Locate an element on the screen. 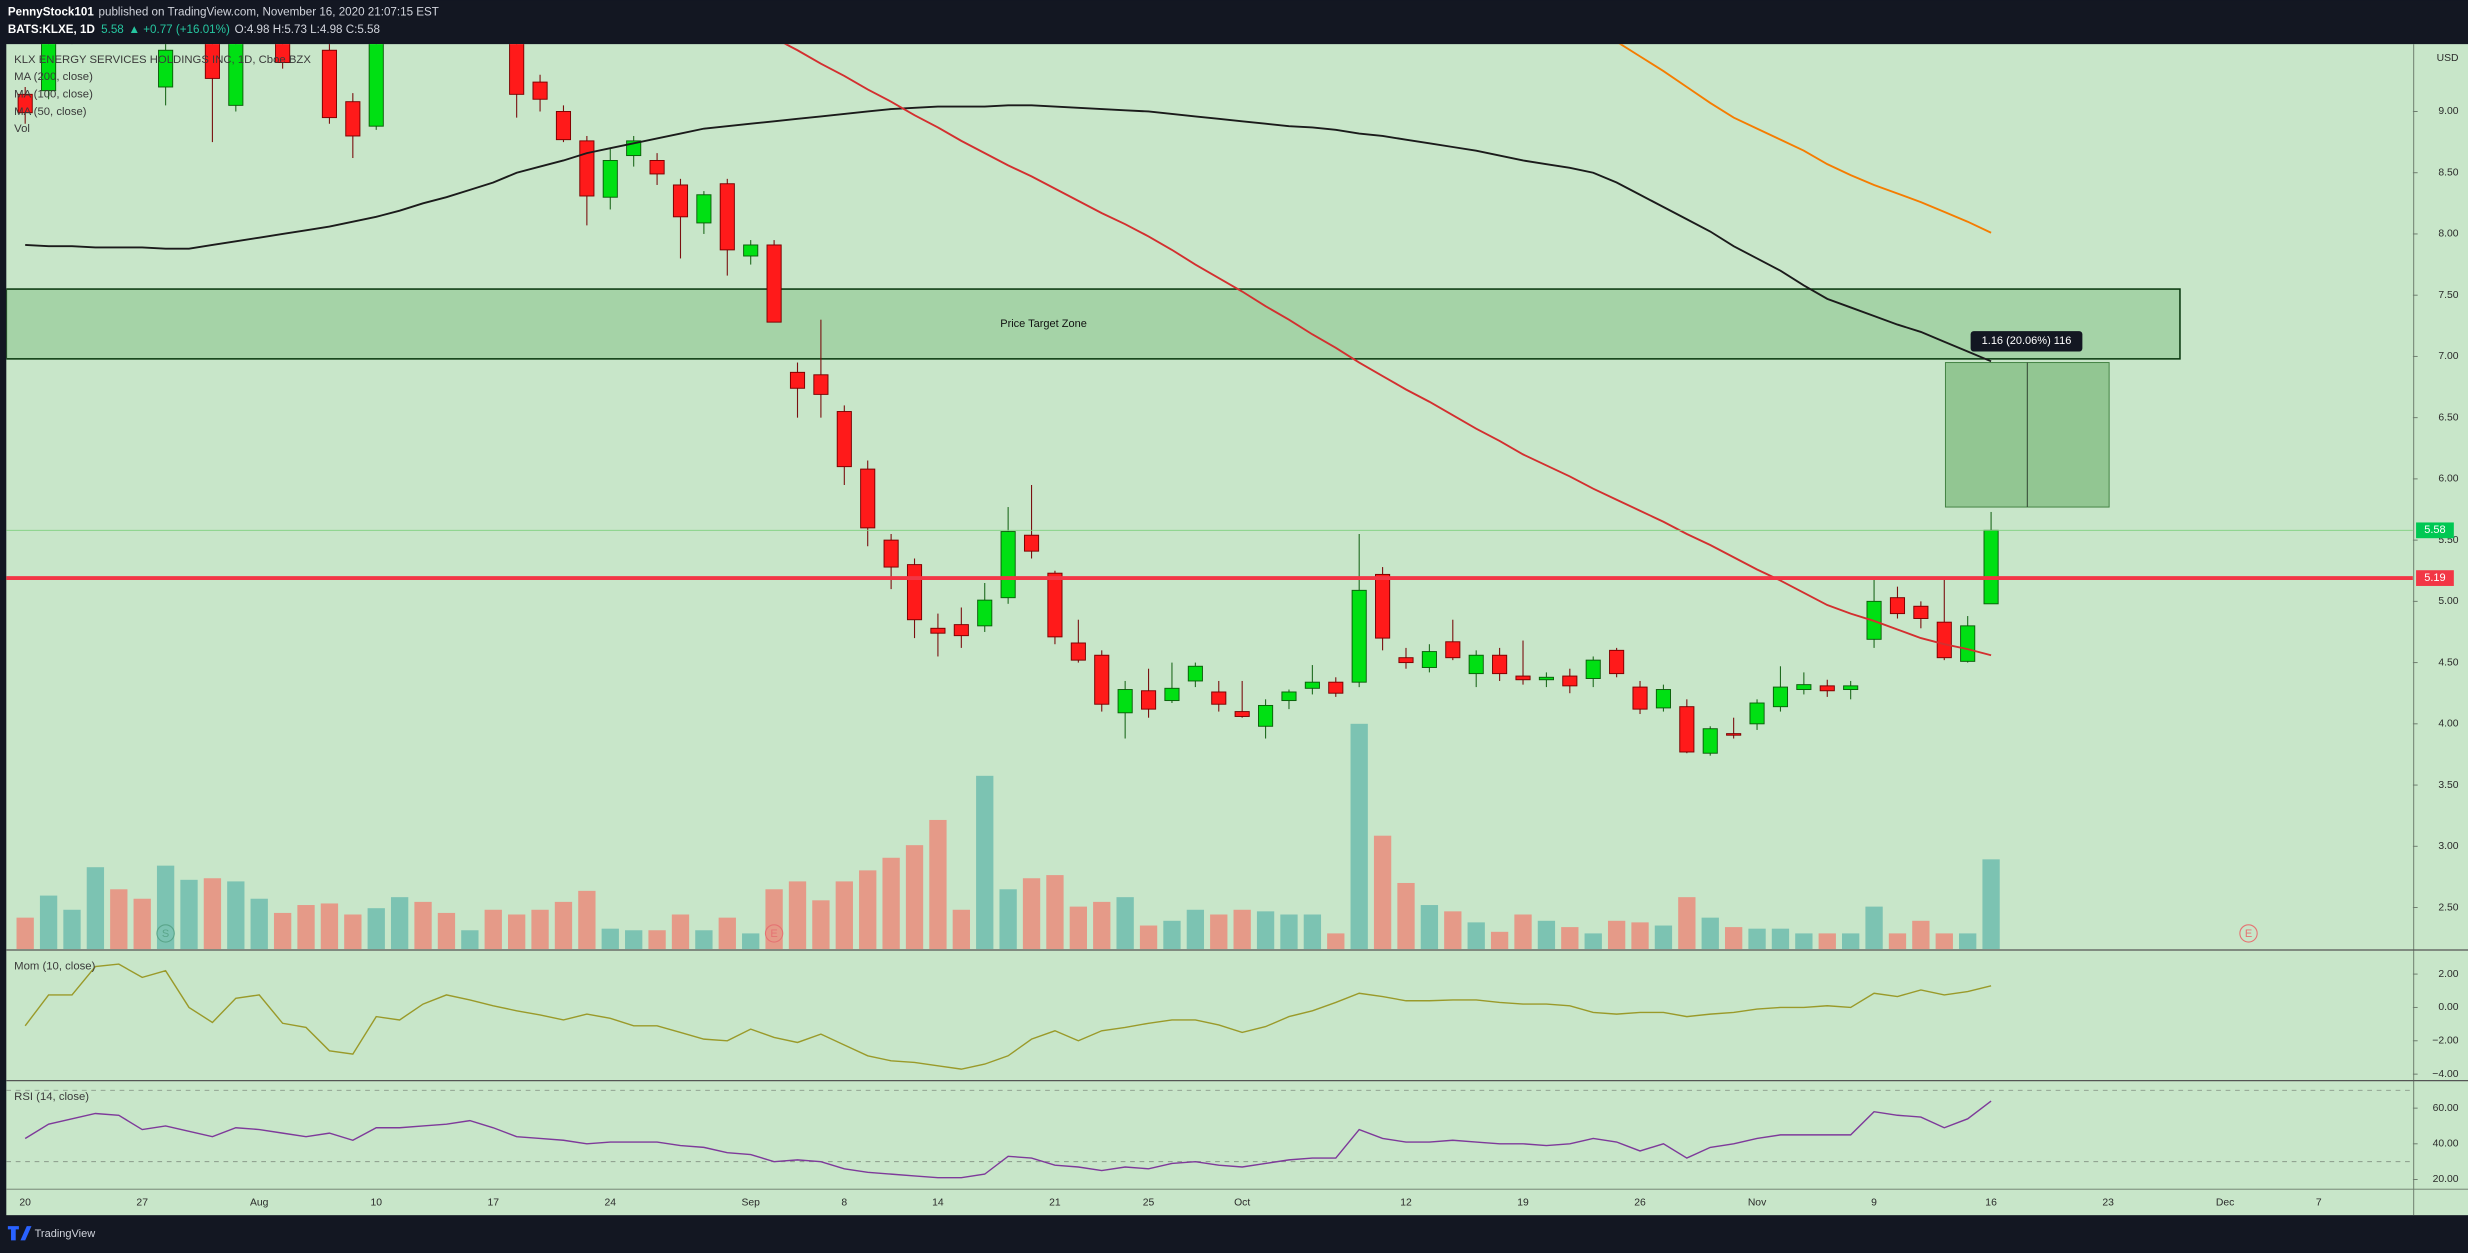 This screenshot has width=2468, height=1253. footer-brand: TradingView is located at coordinates (65, 1234).